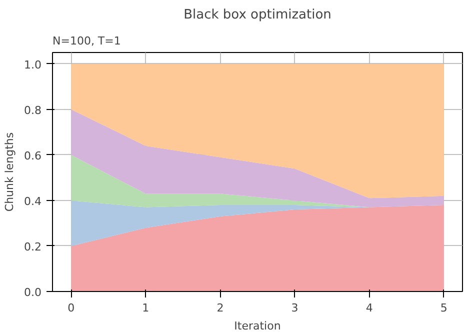 The width and height of the screenshot is (474, 335). I want to click on x-tick-label: 1, so click(146, 308).